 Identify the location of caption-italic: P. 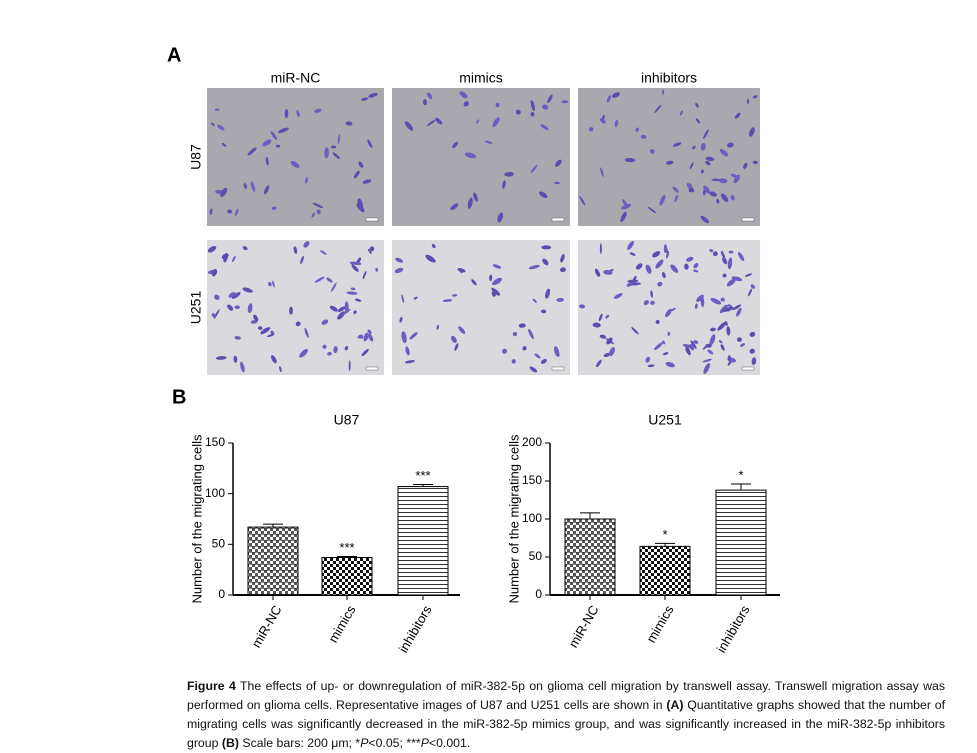
(424, 743).